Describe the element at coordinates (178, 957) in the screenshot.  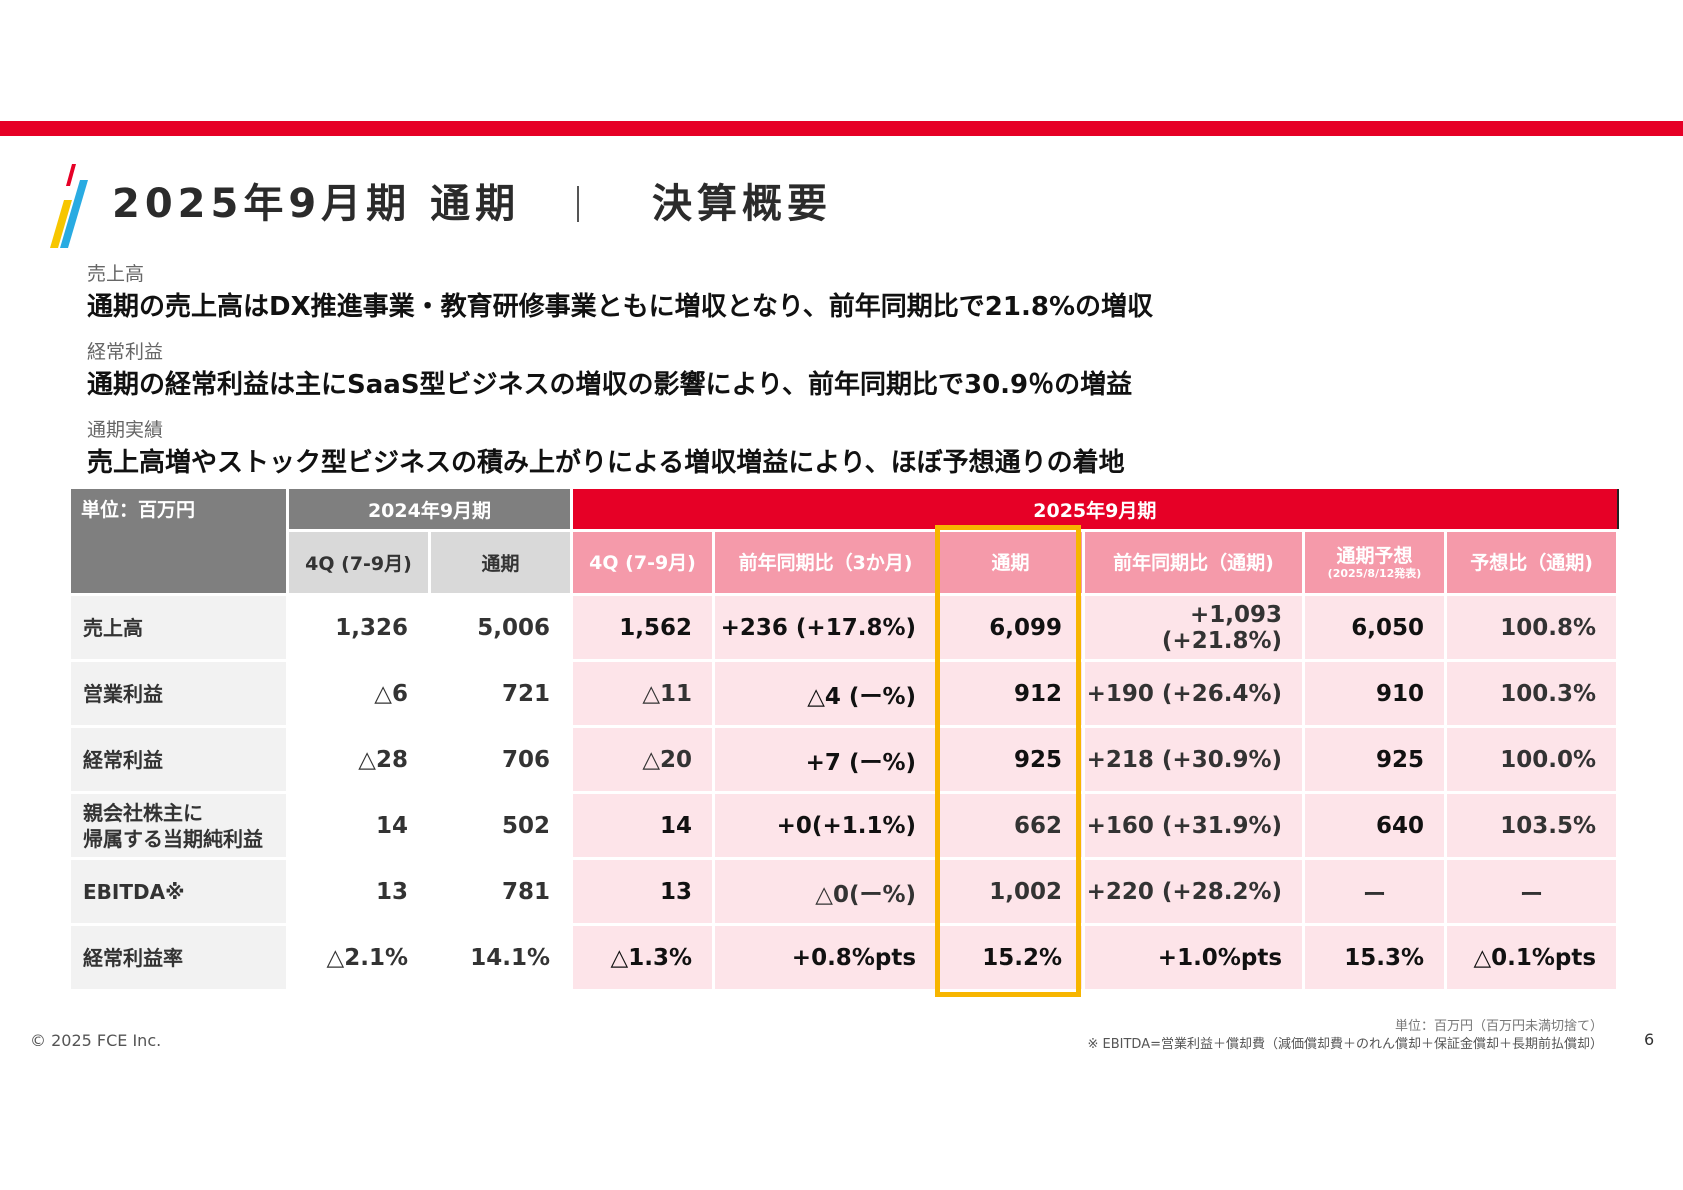
I see `row-label: 経常利益率` at that location.